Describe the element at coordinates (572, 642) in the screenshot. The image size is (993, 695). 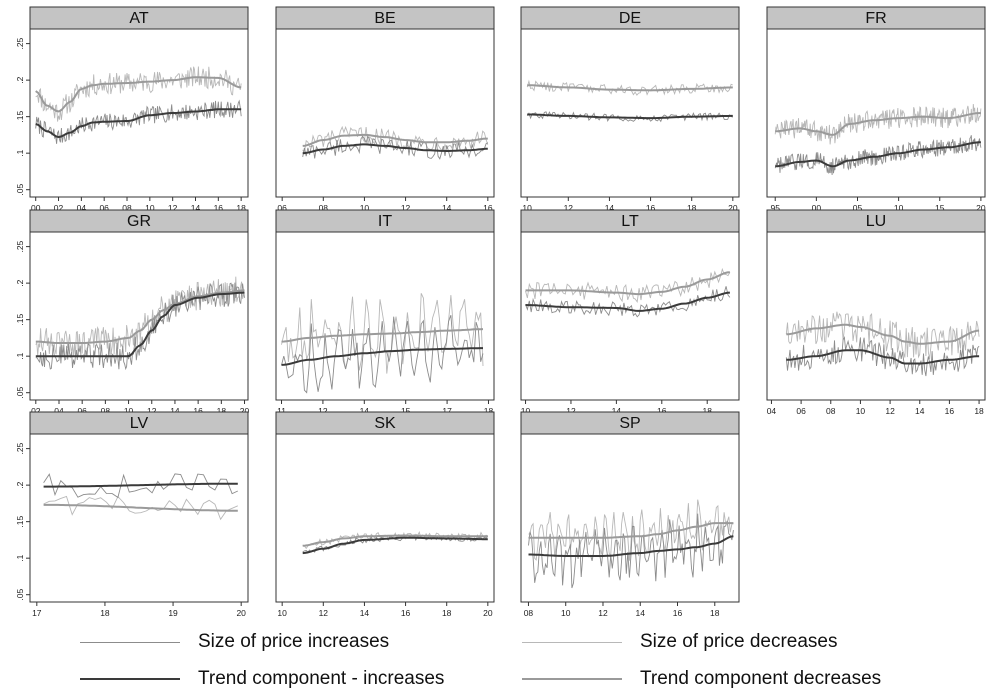
I see `legend-swatch-price-decreases` at that location.